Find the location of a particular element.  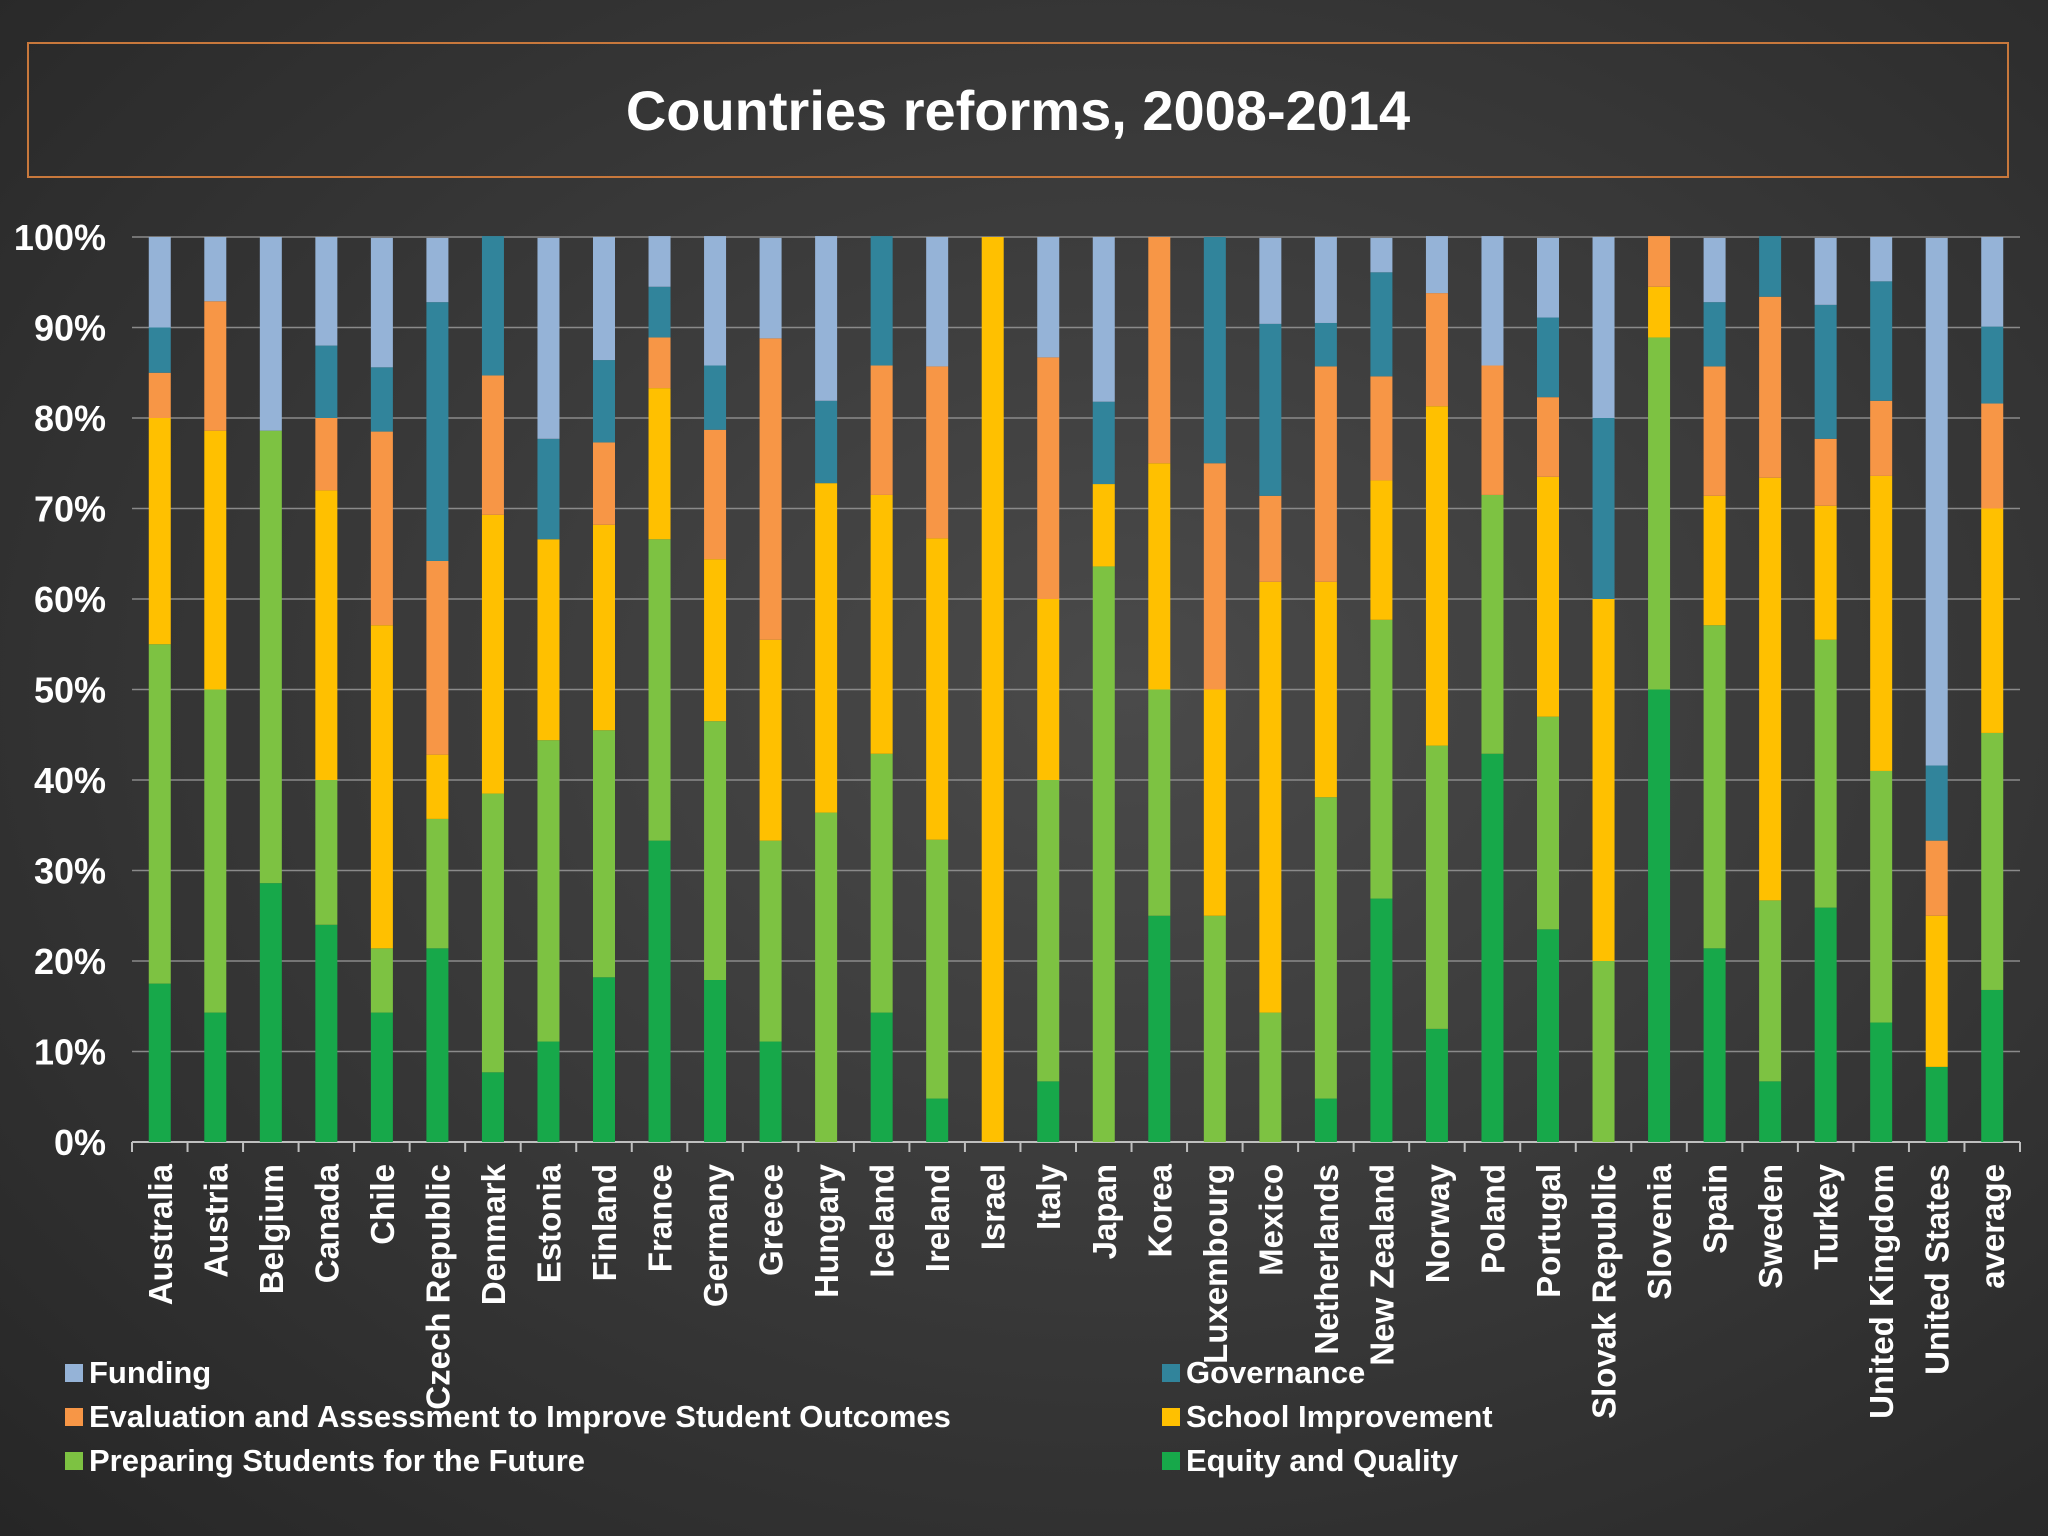

x-tick-label: Belgium is located at coordinates (271, 1229).